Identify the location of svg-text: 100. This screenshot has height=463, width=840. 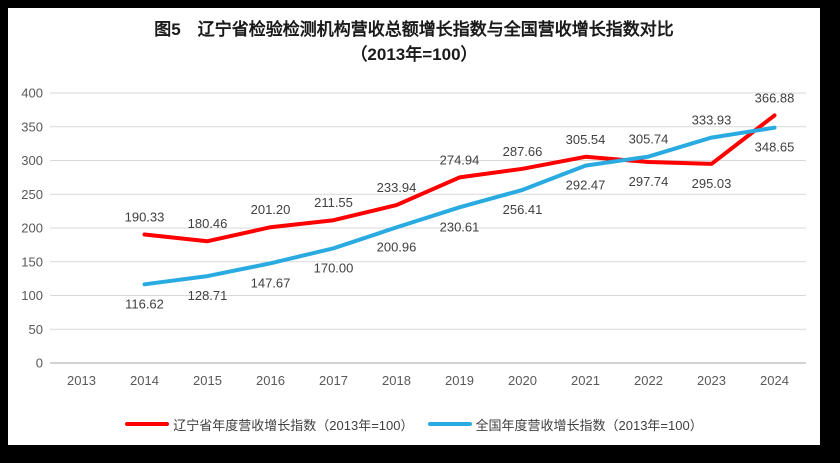
(32, 295).